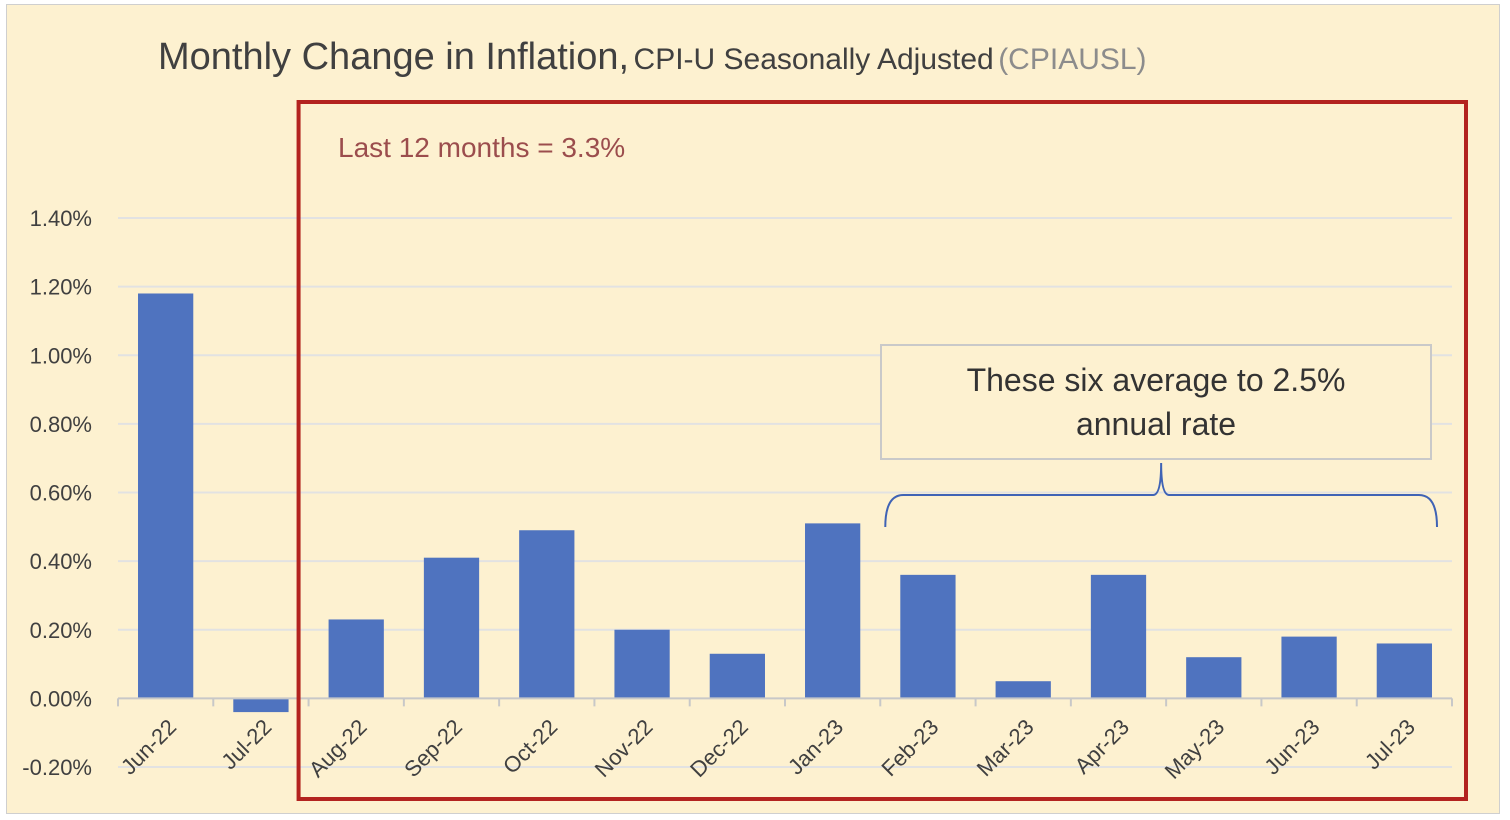  What do you see at coordinates (1005, 747) in the screenshot?
I see `x-tick-label: Mar-23` at bounding box center [1005, 747].